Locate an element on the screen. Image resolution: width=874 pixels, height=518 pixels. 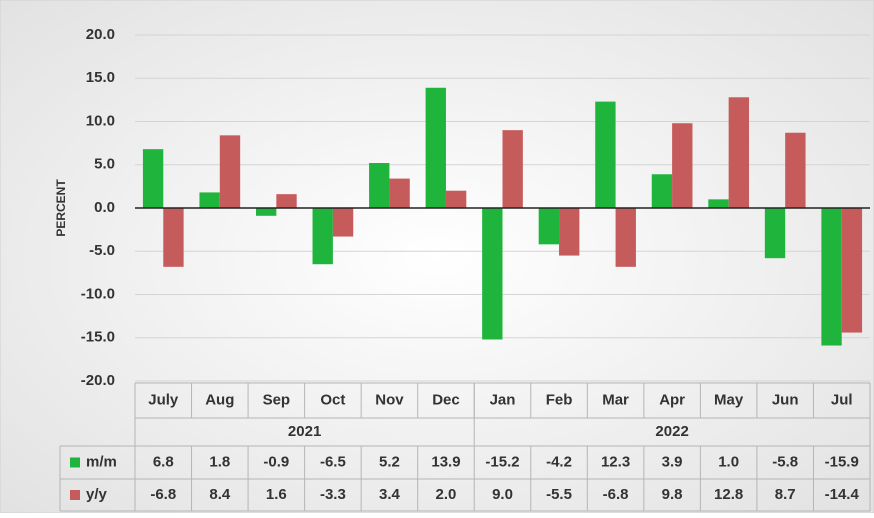
data-label: 9.8 is located at coordinates (672, 494).